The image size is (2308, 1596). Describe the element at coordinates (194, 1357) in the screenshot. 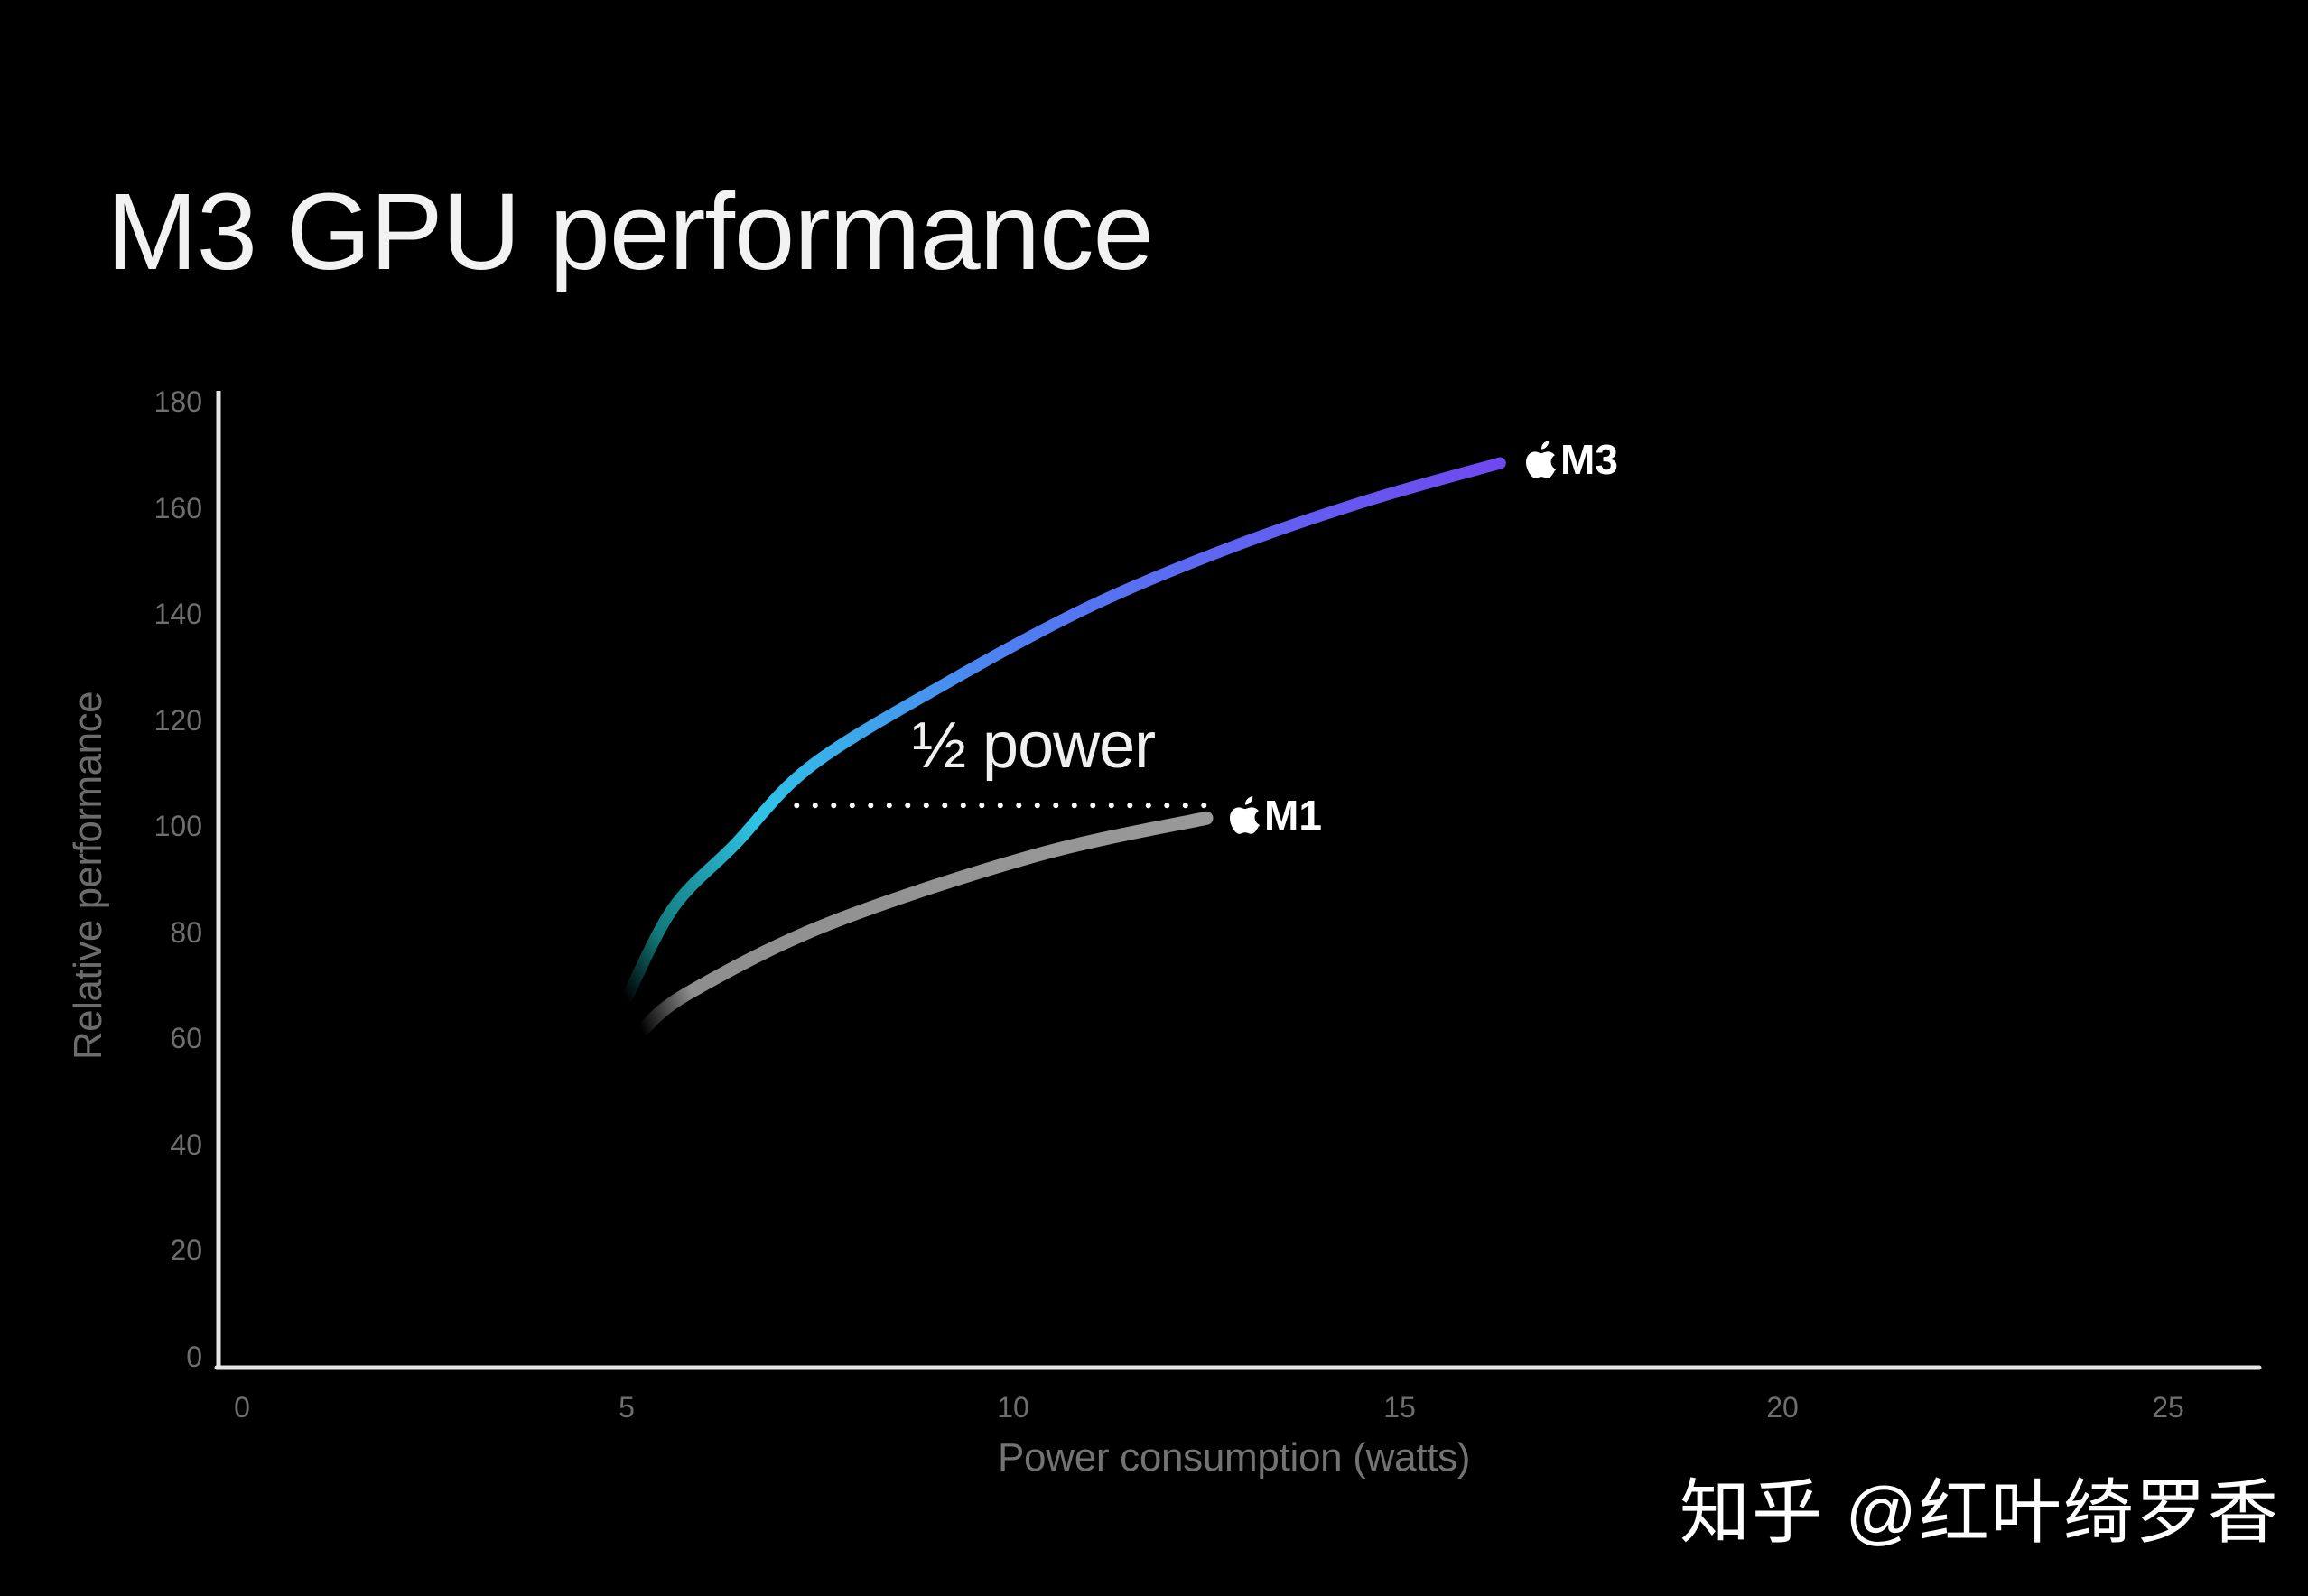

I see `y-tick: 0` at that location.